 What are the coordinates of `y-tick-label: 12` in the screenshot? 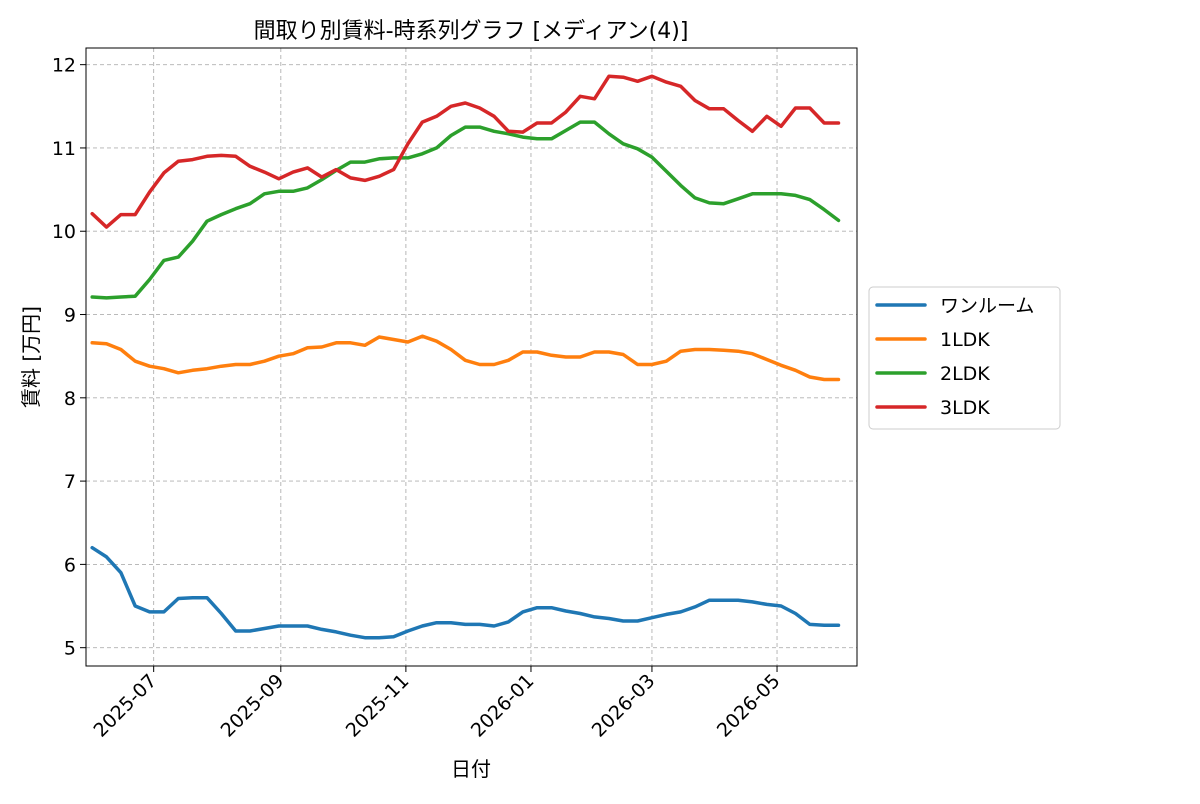 It's located at (64, 66).